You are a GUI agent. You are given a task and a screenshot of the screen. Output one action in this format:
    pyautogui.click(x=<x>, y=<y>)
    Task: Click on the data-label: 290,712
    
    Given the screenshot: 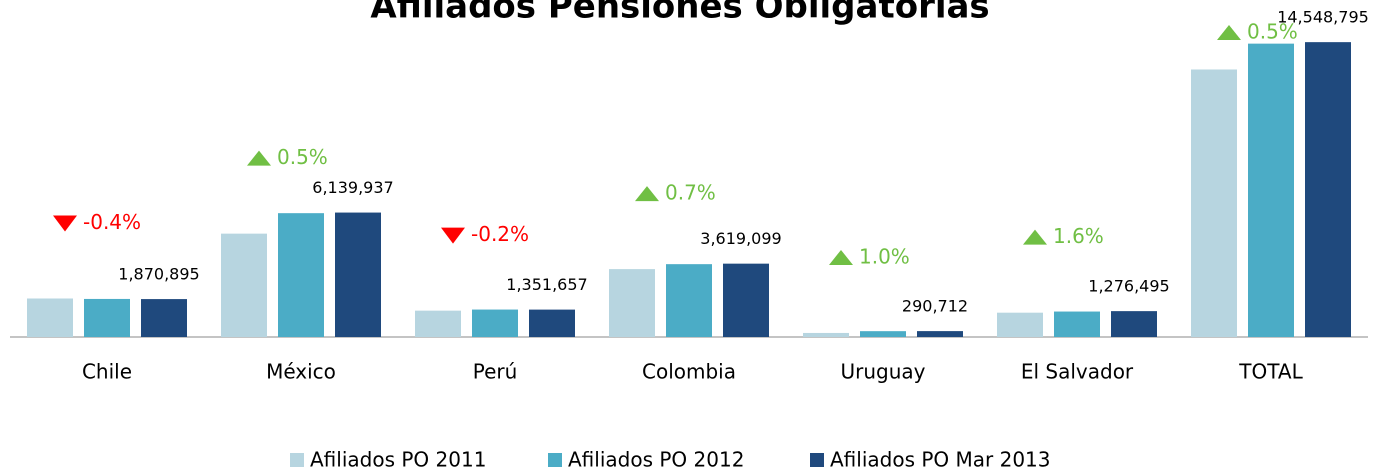 What is the action you would take?
    pyautogui.click(x=935, y=306)
    